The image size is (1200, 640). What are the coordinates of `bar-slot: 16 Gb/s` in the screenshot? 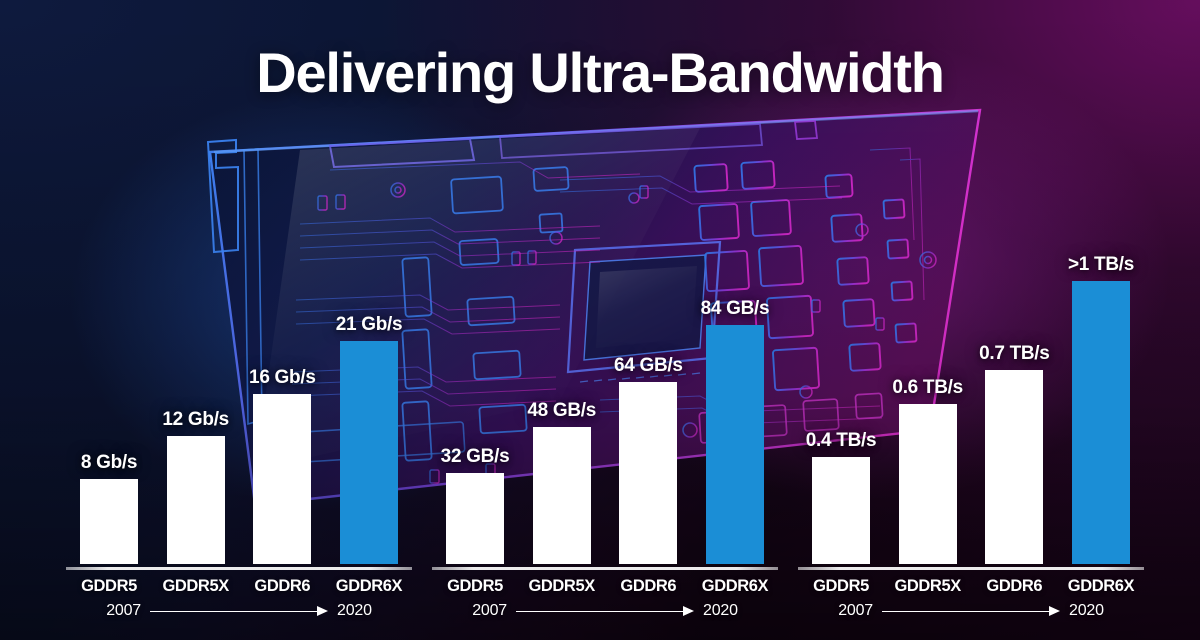 It's located at (282, 394).